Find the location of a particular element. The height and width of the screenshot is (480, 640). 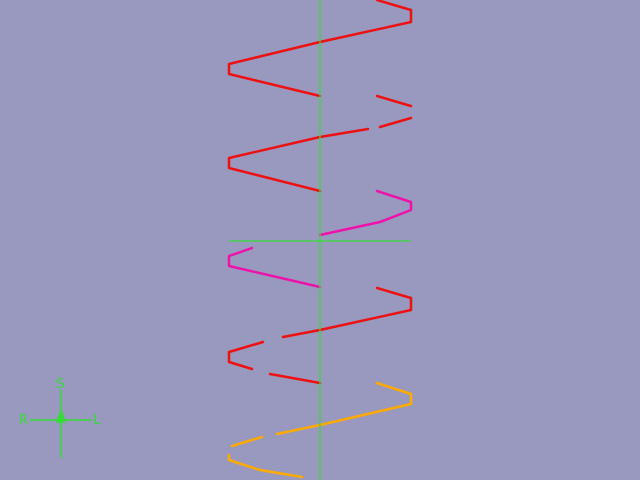

helix-turn-2-back is located at coordinates (394, 101).